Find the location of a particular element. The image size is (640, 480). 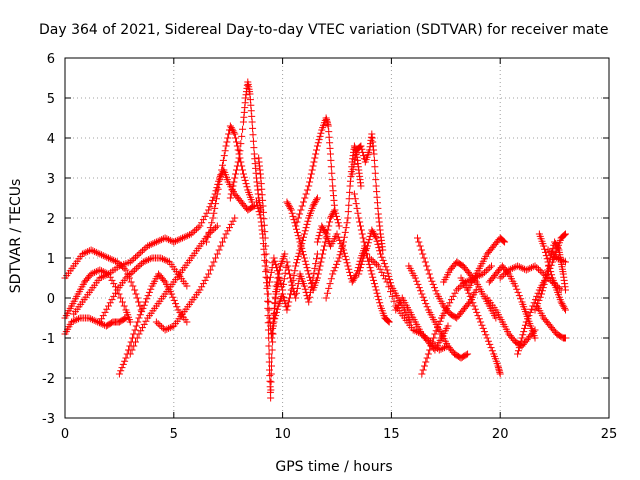

x-tick-label: 15 is located at coordinates (391, 434).